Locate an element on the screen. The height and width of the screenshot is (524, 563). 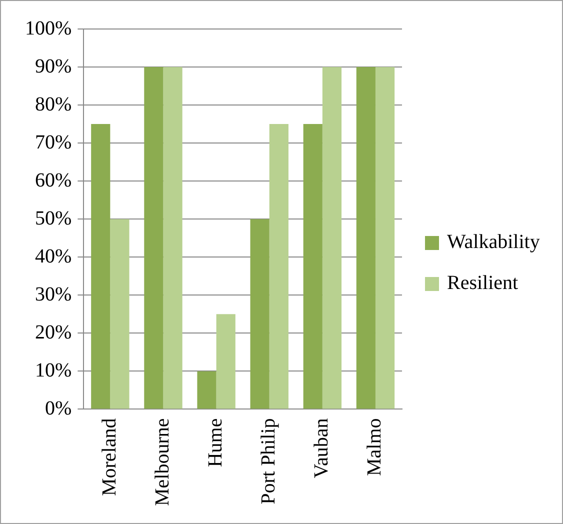
y-tick-label: 50% is located at coordinates (53, 218).